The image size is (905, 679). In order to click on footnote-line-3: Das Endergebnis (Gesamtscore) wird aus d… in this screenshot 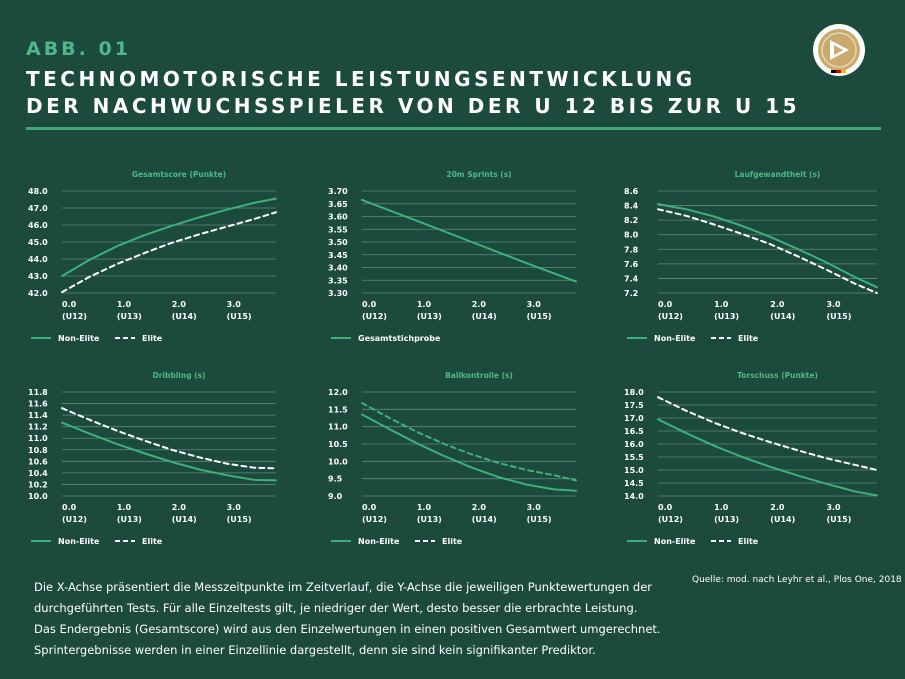, I will do `click(347, 629)`.